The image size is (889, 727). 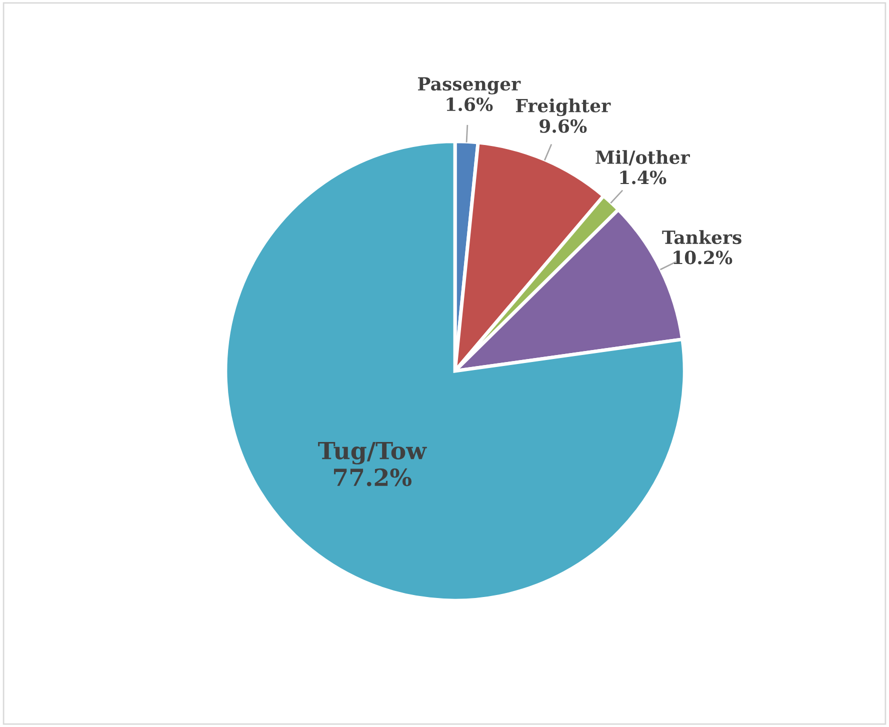 I want to click on slice-label: Tug/Tow, so click(x=372, y=453).